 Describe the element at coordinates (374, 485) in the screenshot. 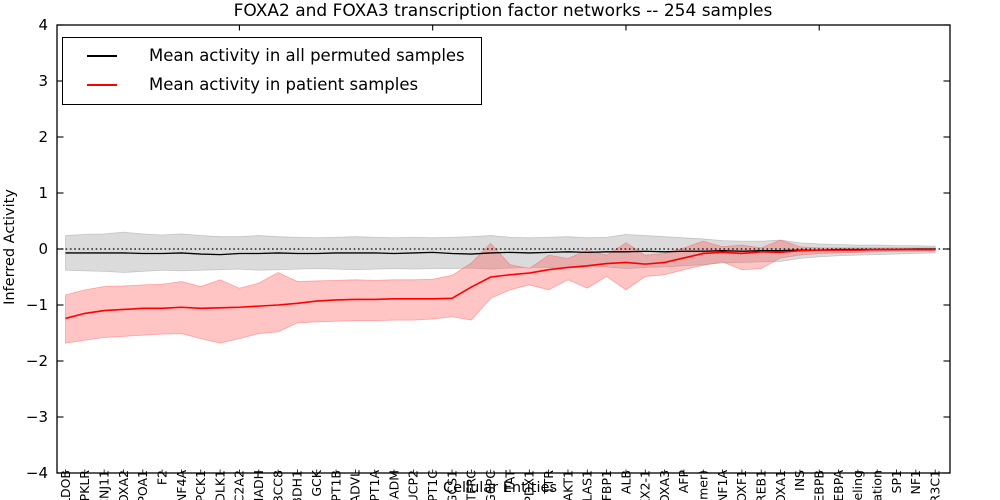

I see `x-tick-label: CPT1A` at that location.